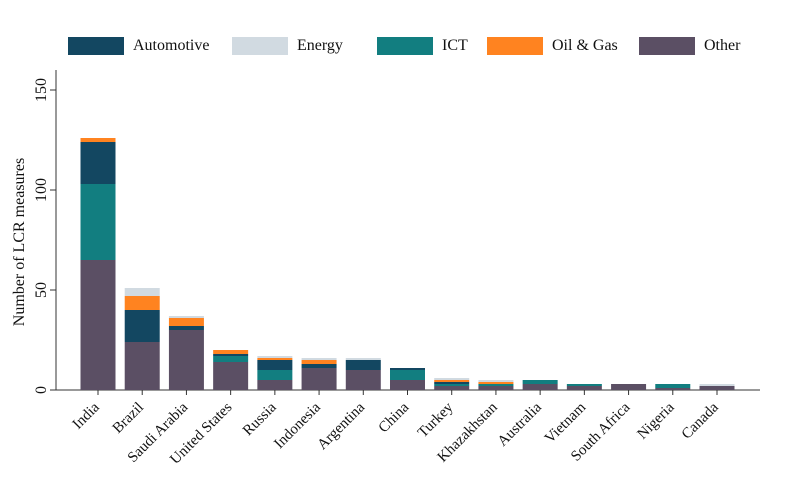 The height and width of the screenshot is (485, 796). What do you see at coordinates (405, 46) in the screenshot?
I see `legend-swatch-ict` at bounding box center [405, 46].